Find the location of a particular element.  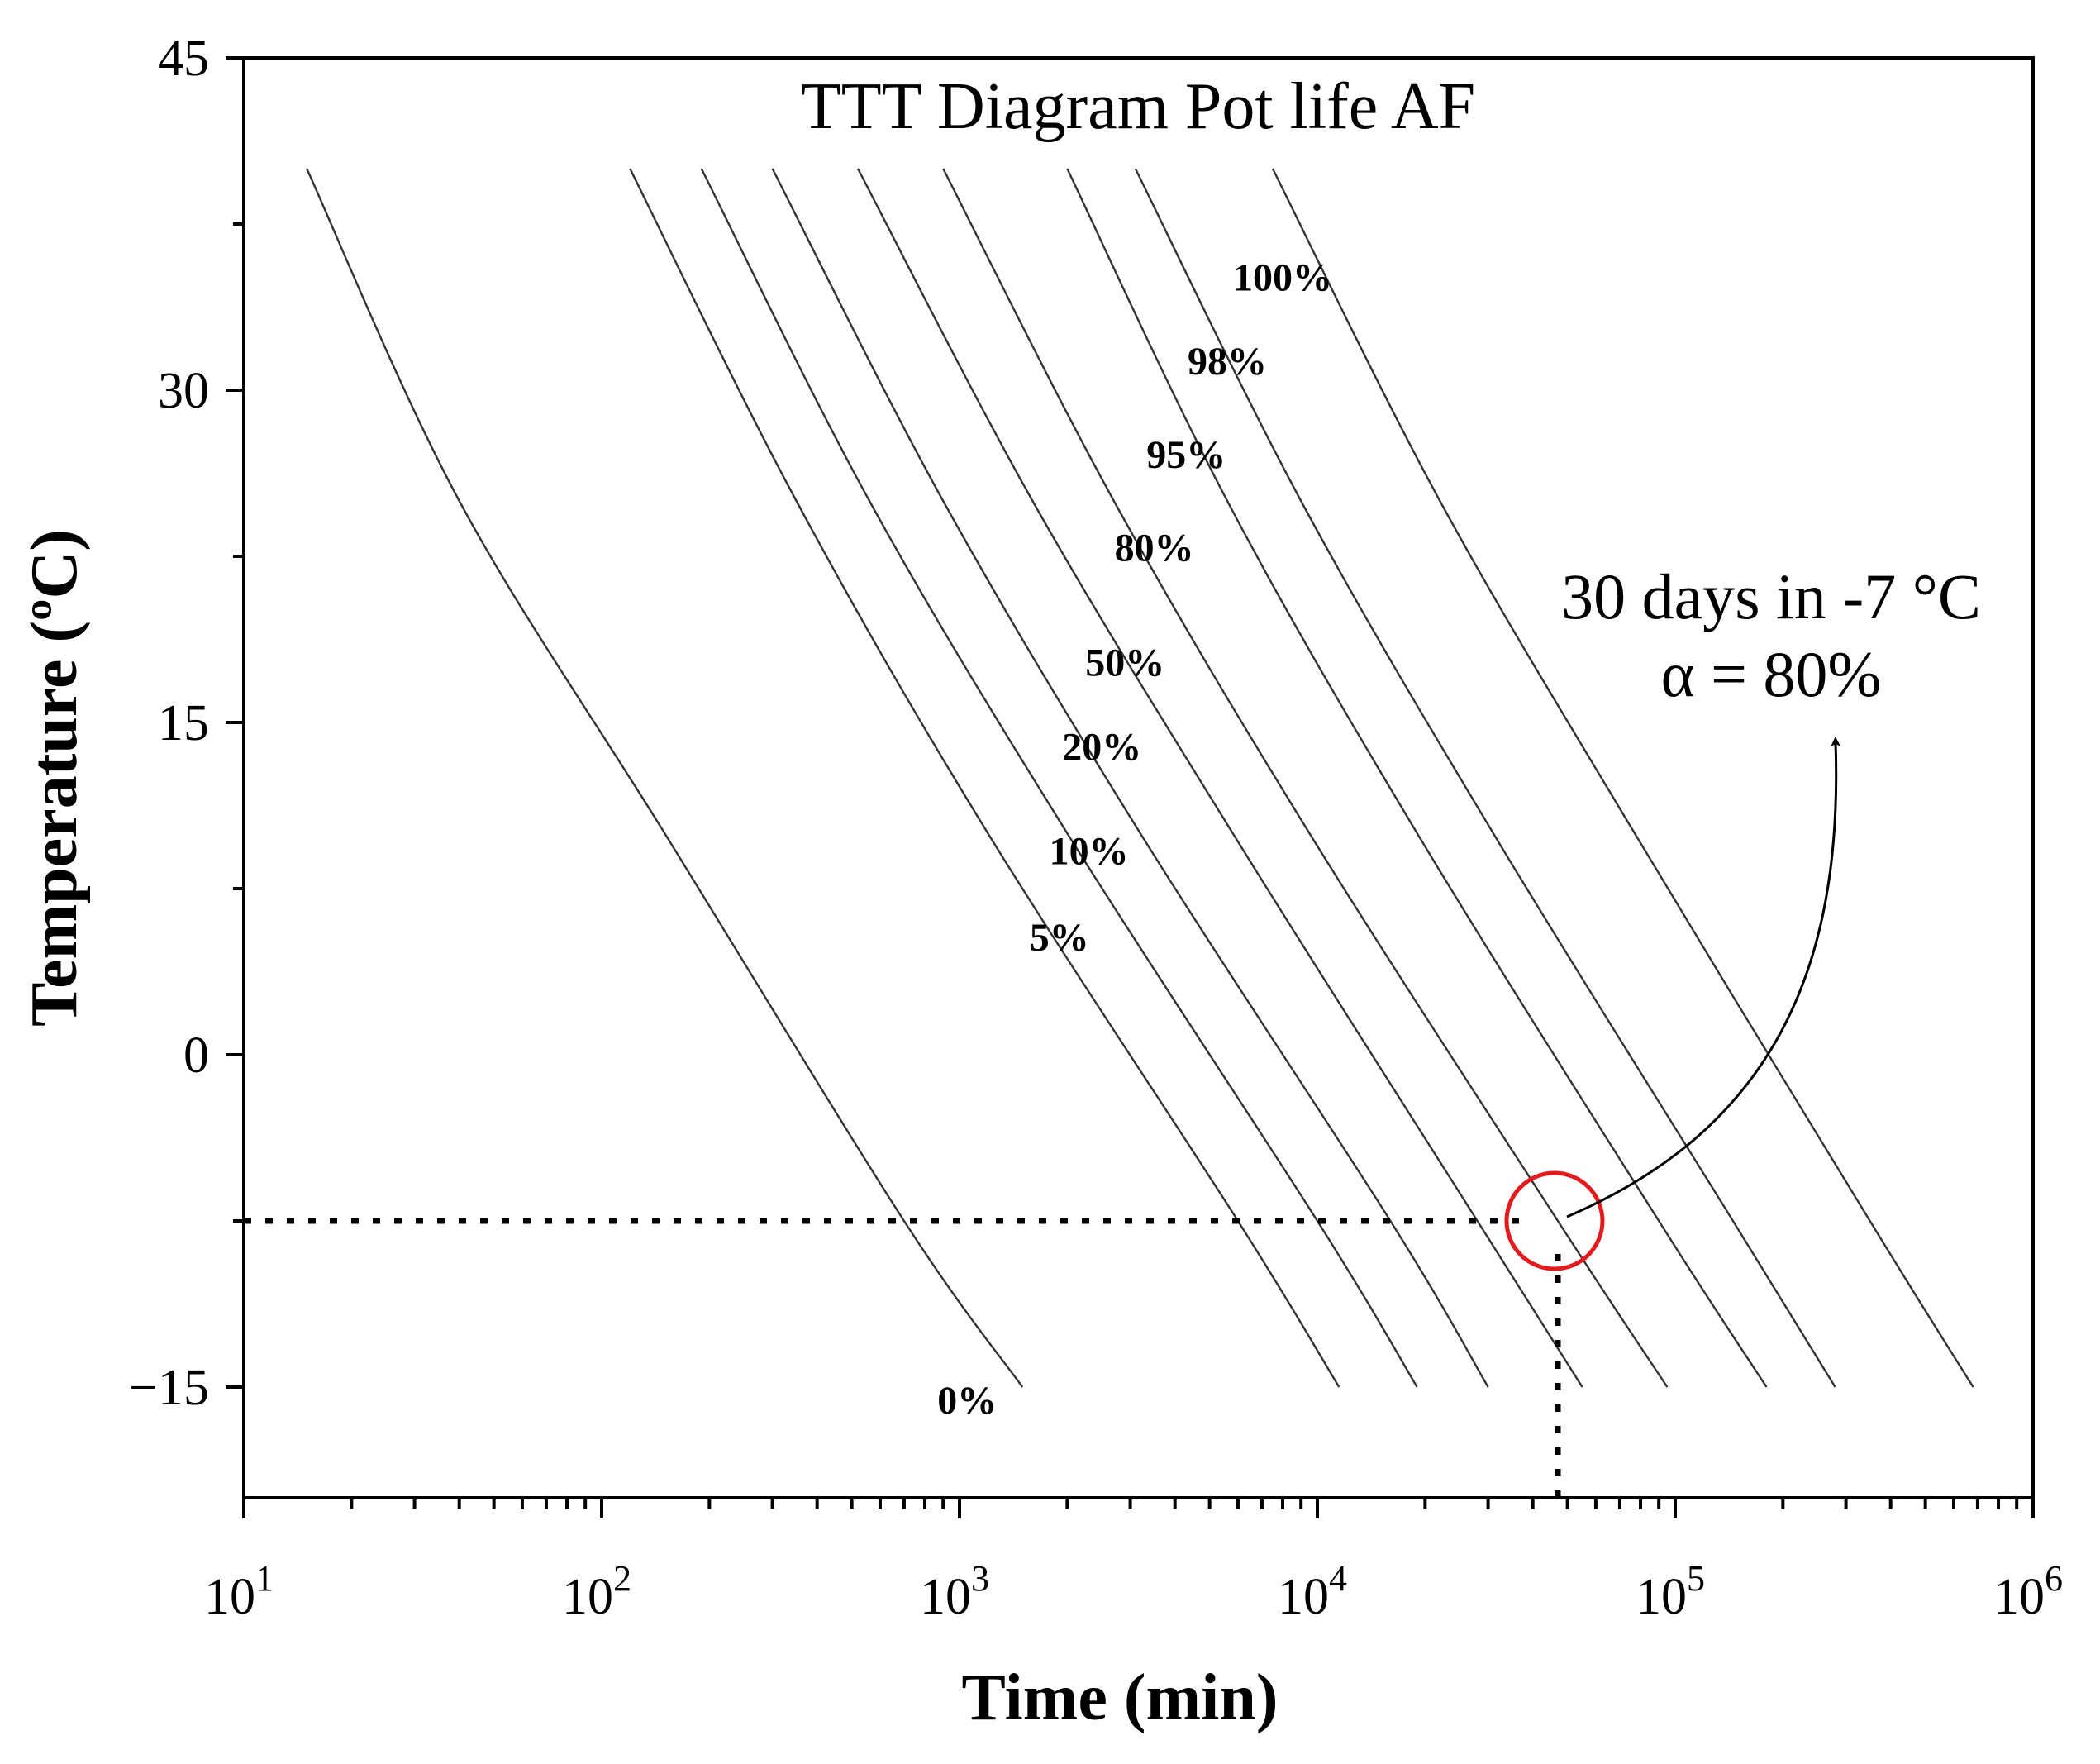

annotation-arrow is located at coordinates (1704, 977).